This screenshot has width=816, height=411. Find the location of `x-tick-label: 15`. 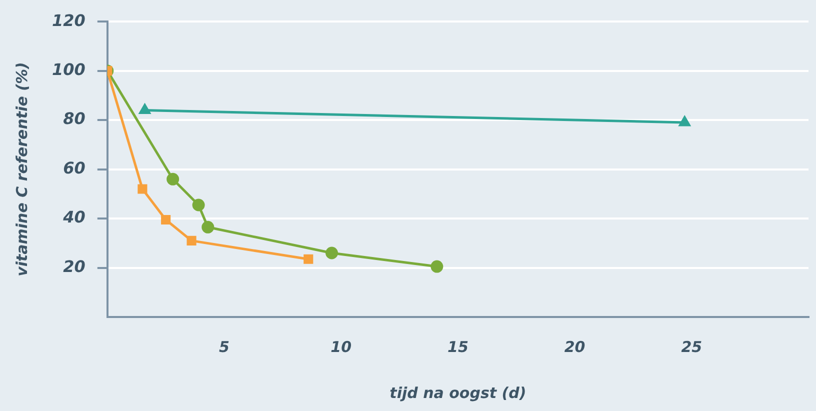

x-tick-label: 15 is located at coordinates (458, 347).